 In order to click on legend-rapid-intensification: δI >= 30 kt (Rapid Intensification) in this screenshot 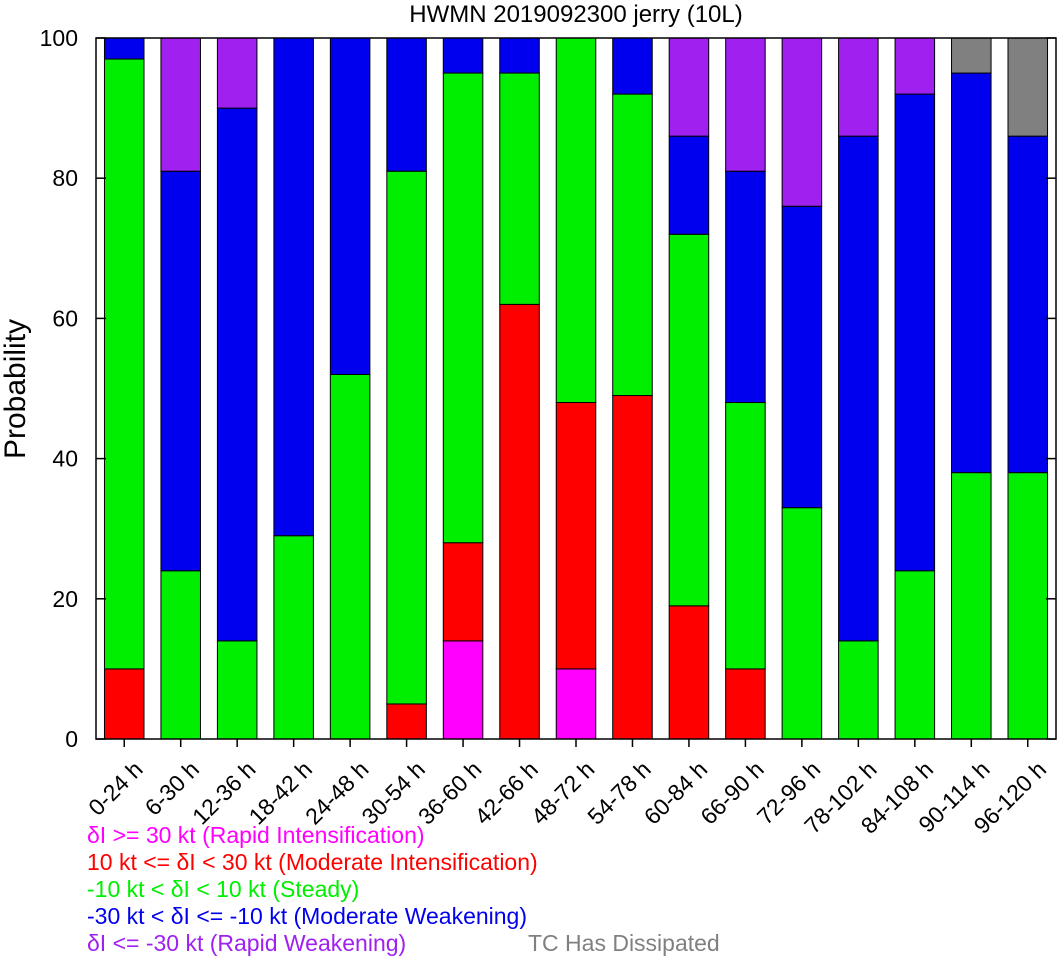, I will do `click(256, 835)`.